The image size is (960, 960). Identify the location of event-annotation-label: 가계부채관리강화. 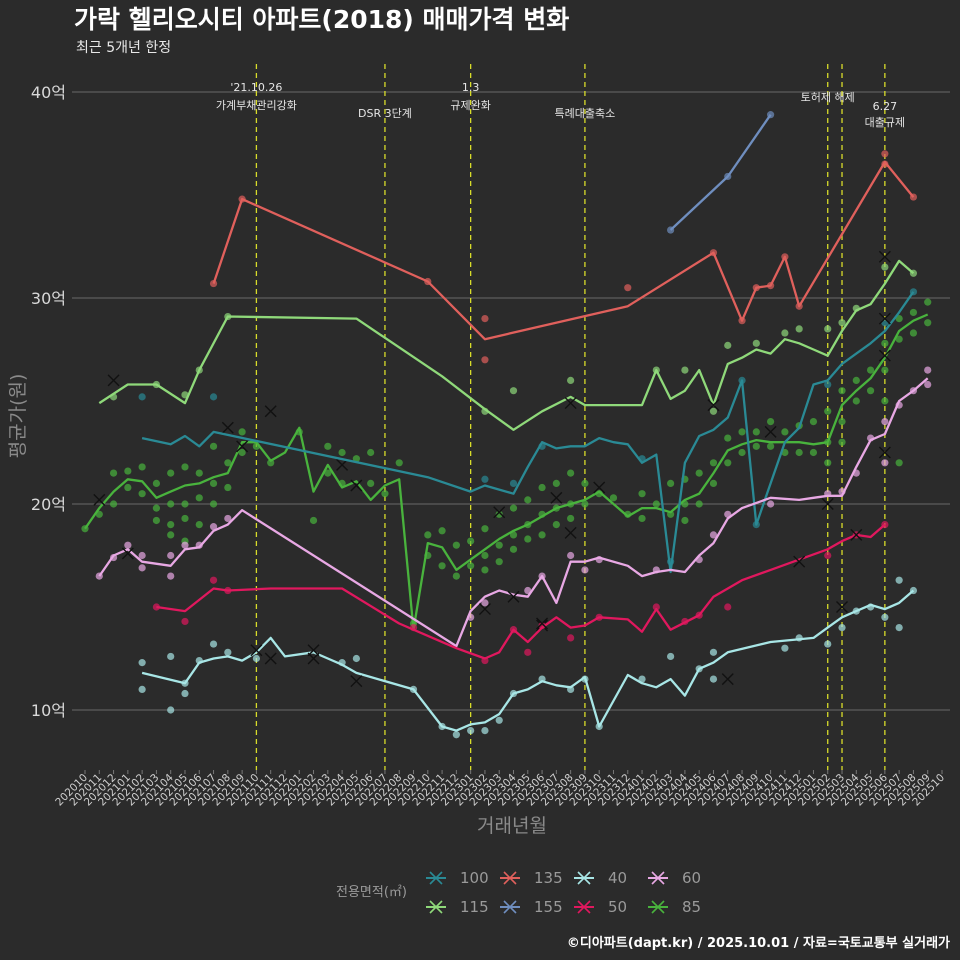
(256, 105).